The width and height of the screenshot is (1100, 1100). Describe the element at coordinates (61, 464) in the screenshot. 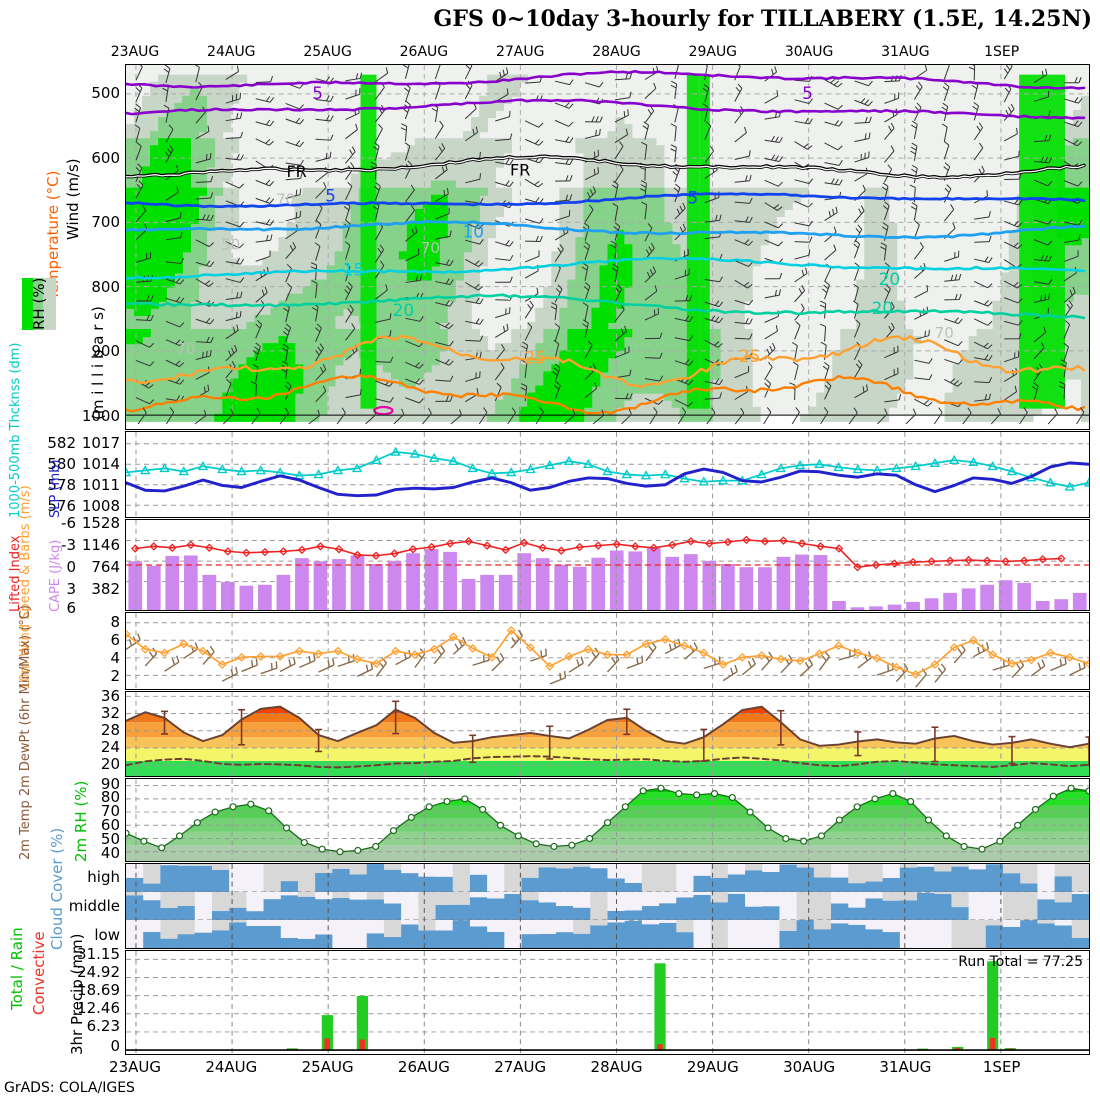

I see `thickness-tick: 580` at that location.